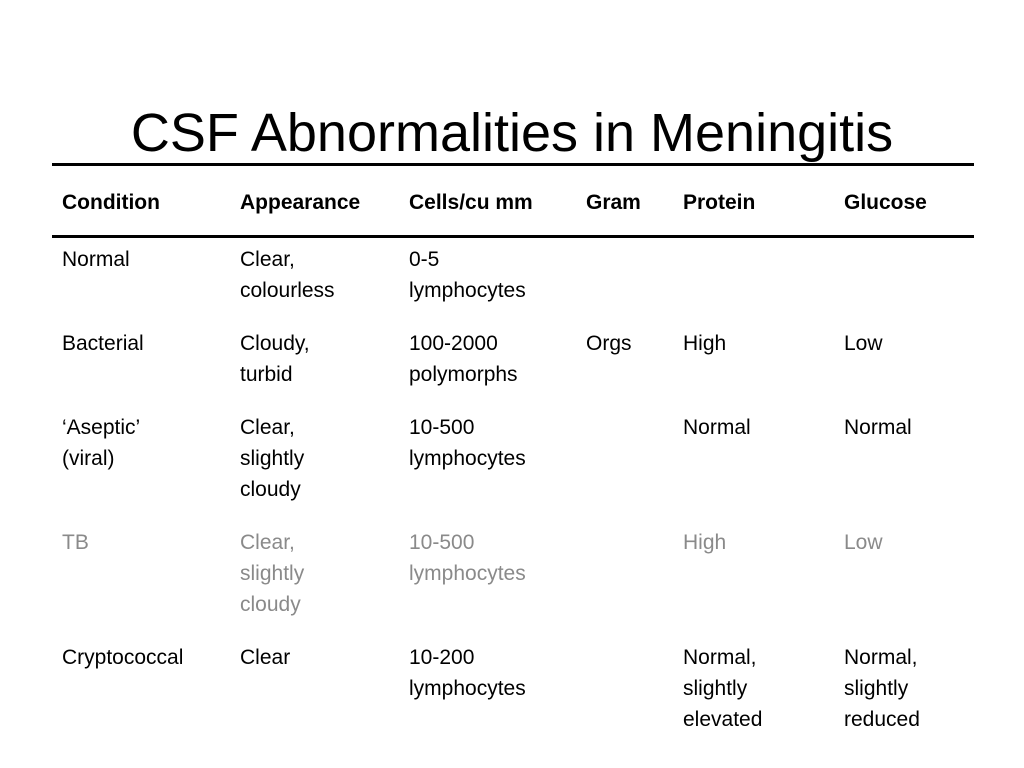  What do you see at coordinates (96, 259) in the screenshot?
I see `cell-condition: Normal` at bounding box center [96, 259].